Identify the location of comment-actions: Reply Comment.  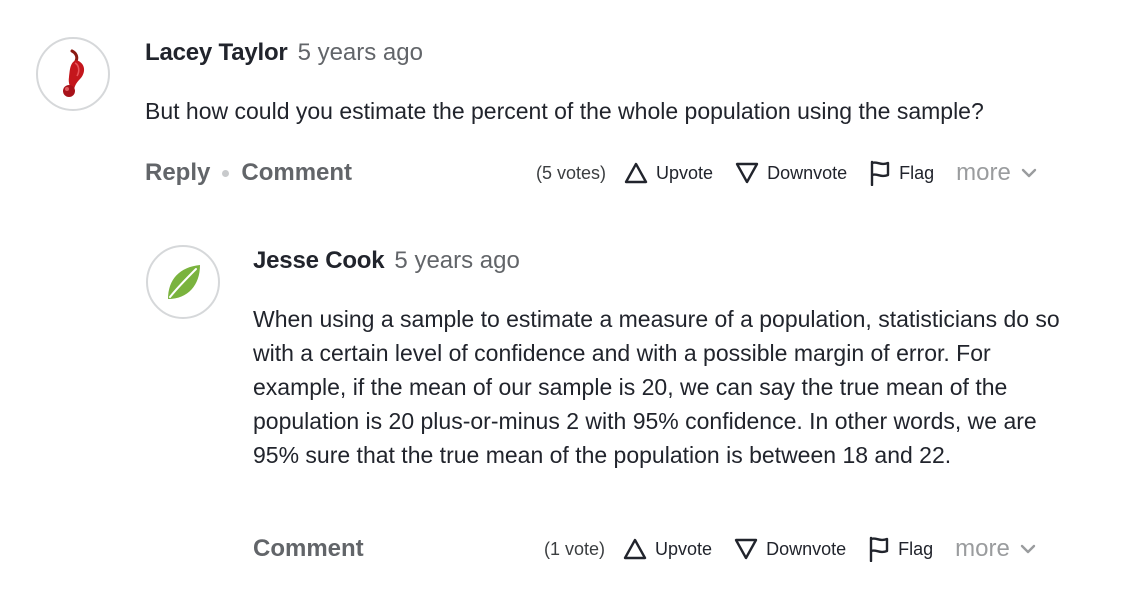
(248, 173).